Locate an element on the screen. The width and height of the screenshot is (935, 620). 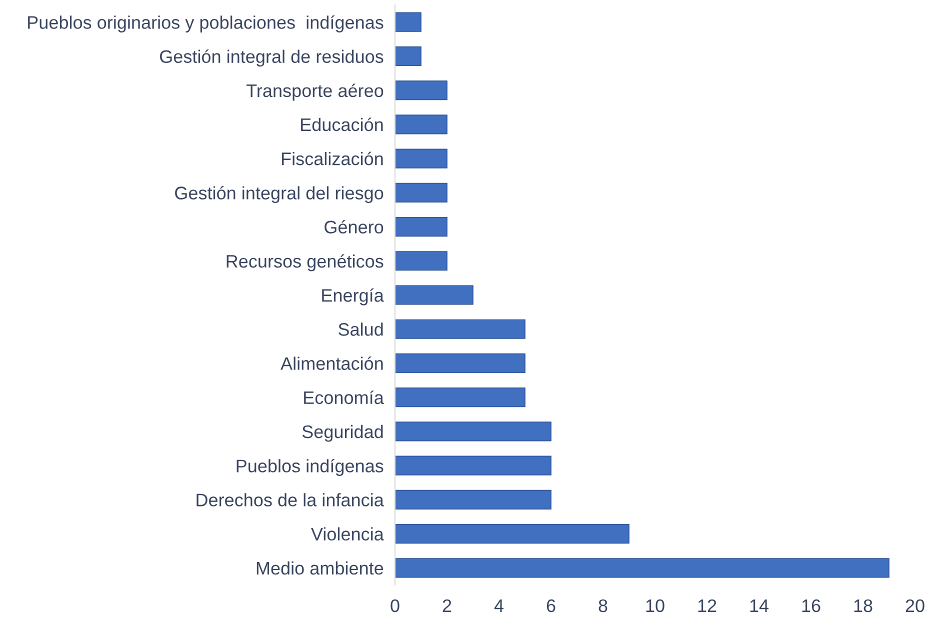
x-tick-label: 4 is located at coordinates (499, 606).